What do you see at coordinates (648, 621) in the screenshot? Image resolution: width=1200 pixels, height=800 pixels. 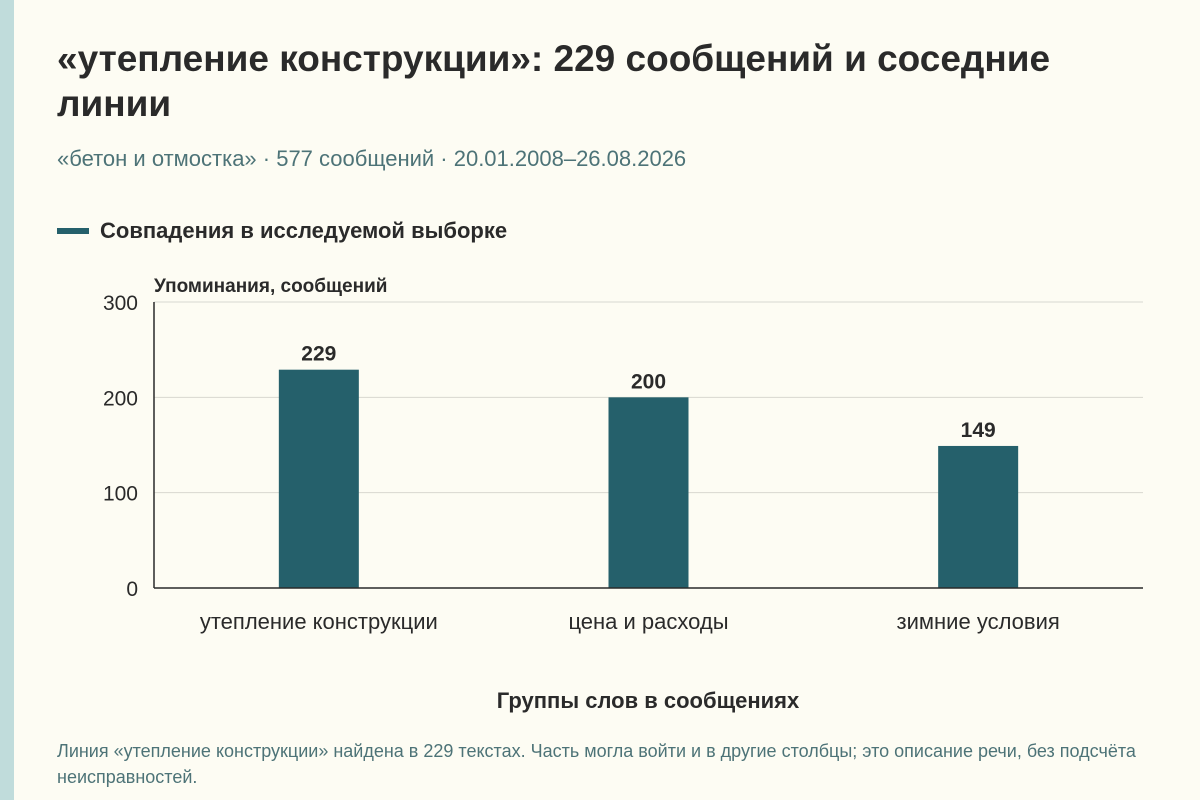 I see `x-tick-label: цена и расходы` at bounding box center [648, 621].